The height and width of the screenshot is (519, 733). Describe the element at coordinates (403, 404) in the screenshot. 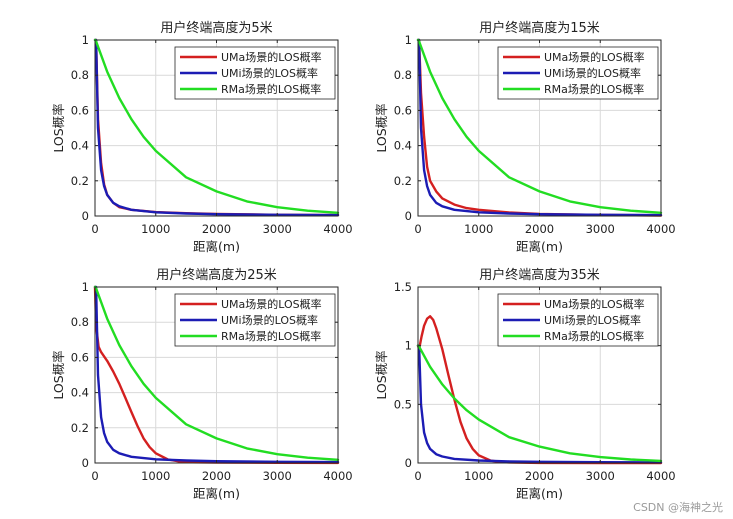

I see `y-tick-label: 0.5` at that location.